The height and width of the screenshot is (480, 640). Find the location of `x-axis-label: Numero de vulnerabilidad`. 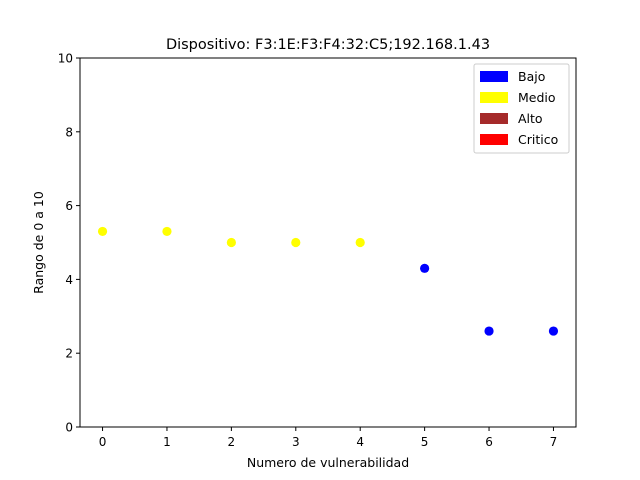

x-axis-label: Numero de vulnerabilidad is located at coordinates (328, 462).